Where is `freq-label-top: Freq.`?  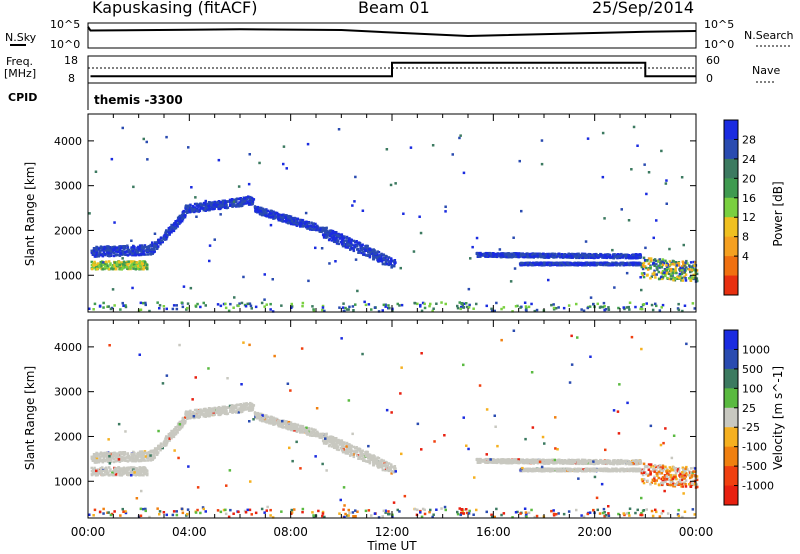
freq-label-top: Freq. is located at coordinates (19, 61).